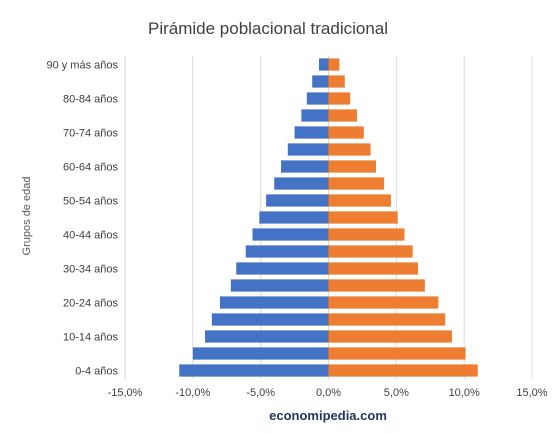  What do you see at coordinates (27, 216) in the screenshot?
I see `y-axis-label: Grupos de edad` at bounding box center [27, 216].